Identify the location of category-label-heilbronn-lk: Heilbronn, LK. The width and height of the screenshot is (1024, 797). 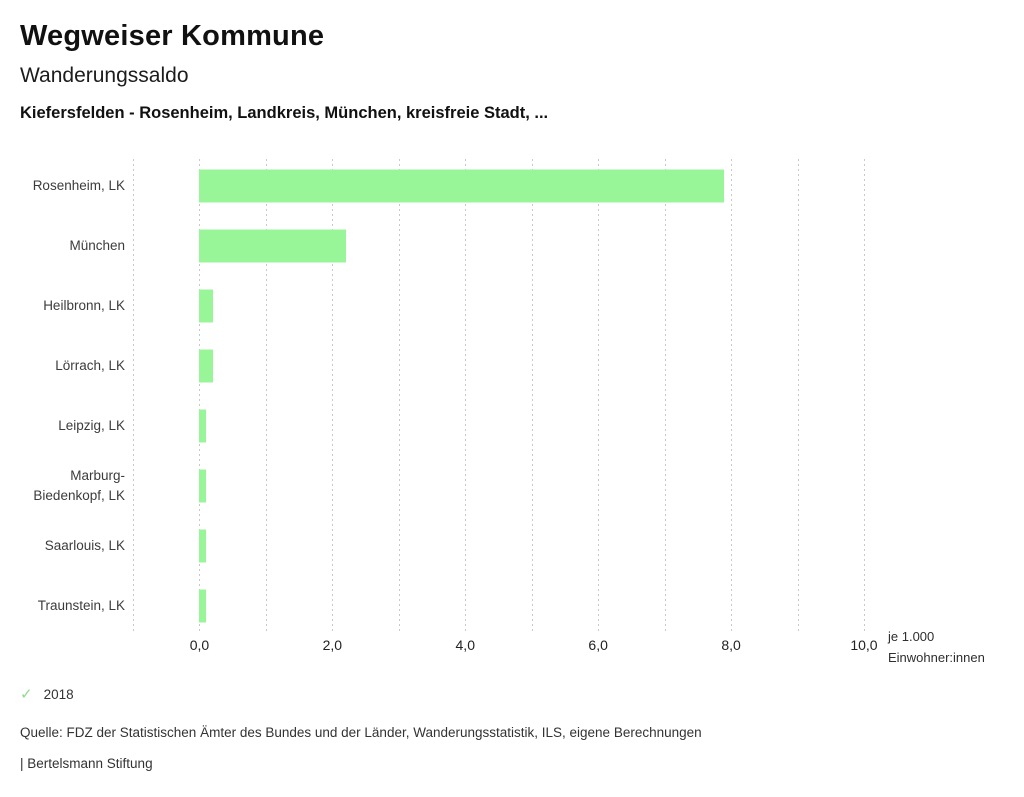
(84, 305).